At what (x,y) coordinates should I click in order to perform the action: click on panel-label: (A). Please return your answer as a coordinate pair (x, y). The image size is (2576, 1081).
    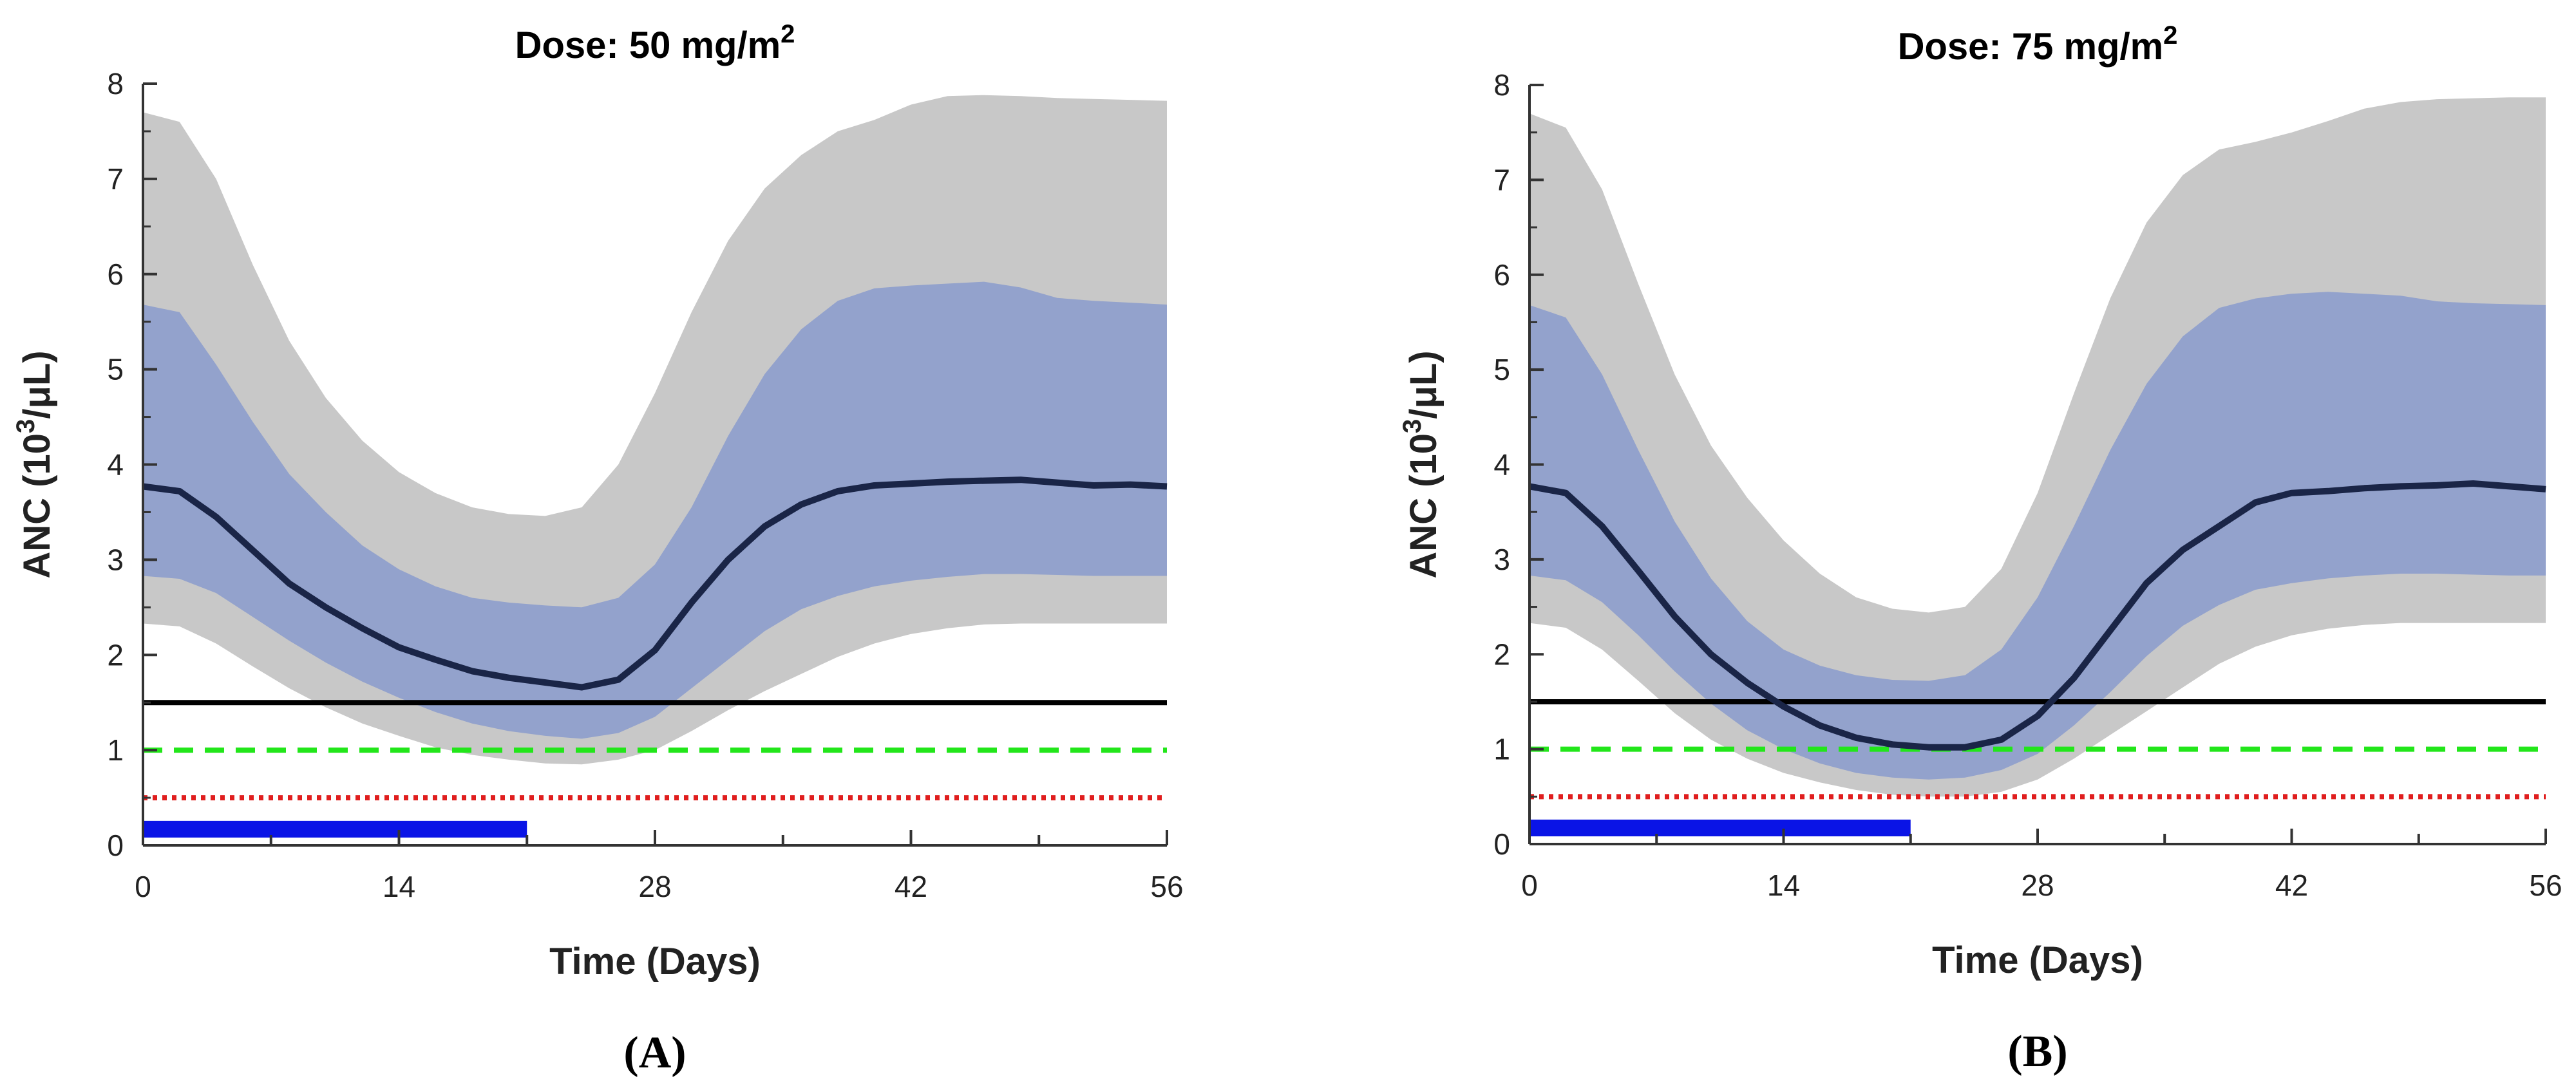
    Looking at the image, I should click on (654, 1053).